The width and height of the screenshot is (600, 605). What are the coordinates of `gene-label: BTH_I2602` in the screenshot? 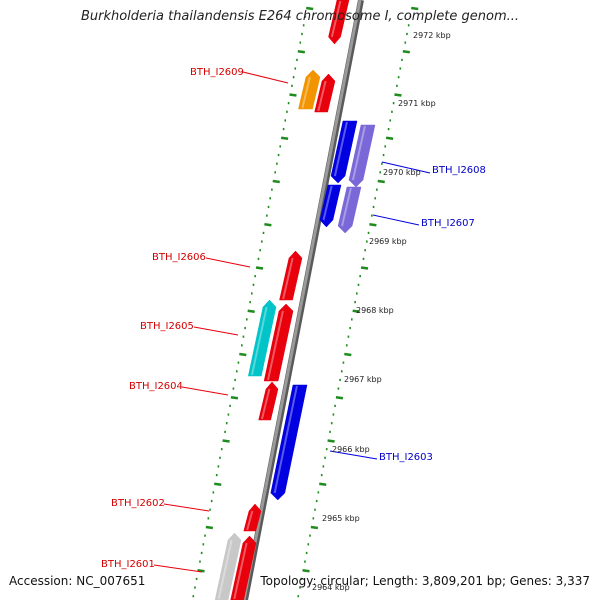 It's located at (138, 503).